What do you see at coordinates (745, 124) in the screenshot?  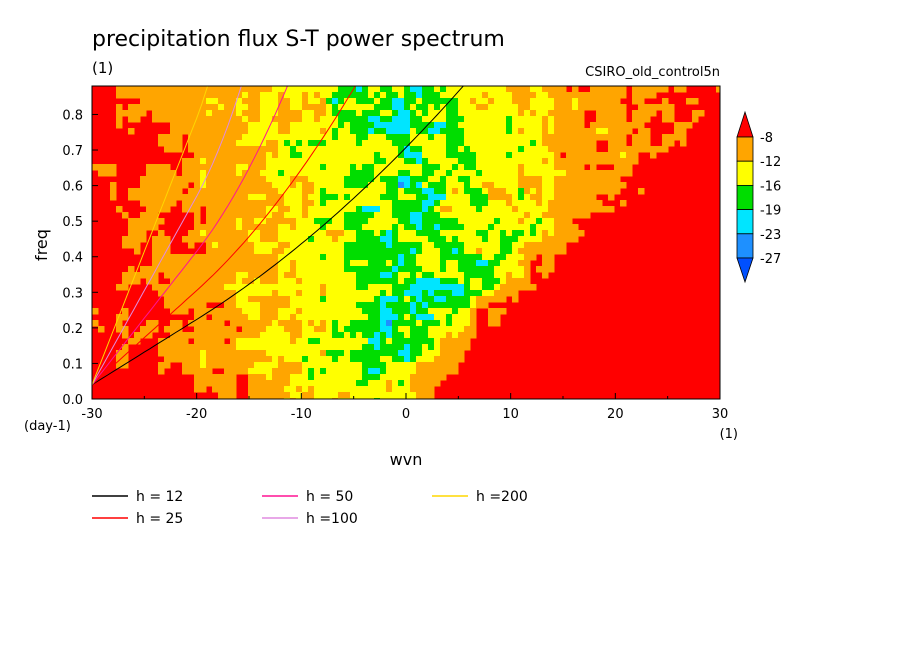 I see `colorbar-top-arrow` at bounding box center [745, 124].